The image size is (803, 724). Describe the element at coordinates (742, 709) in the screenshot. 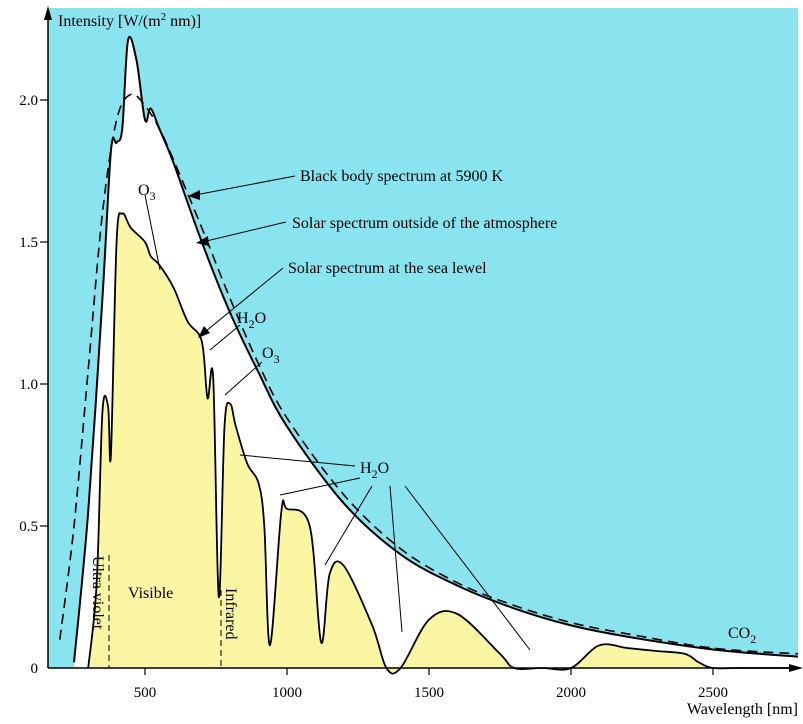

I see `x-axis-label: Wavelength [nm]` at that location.